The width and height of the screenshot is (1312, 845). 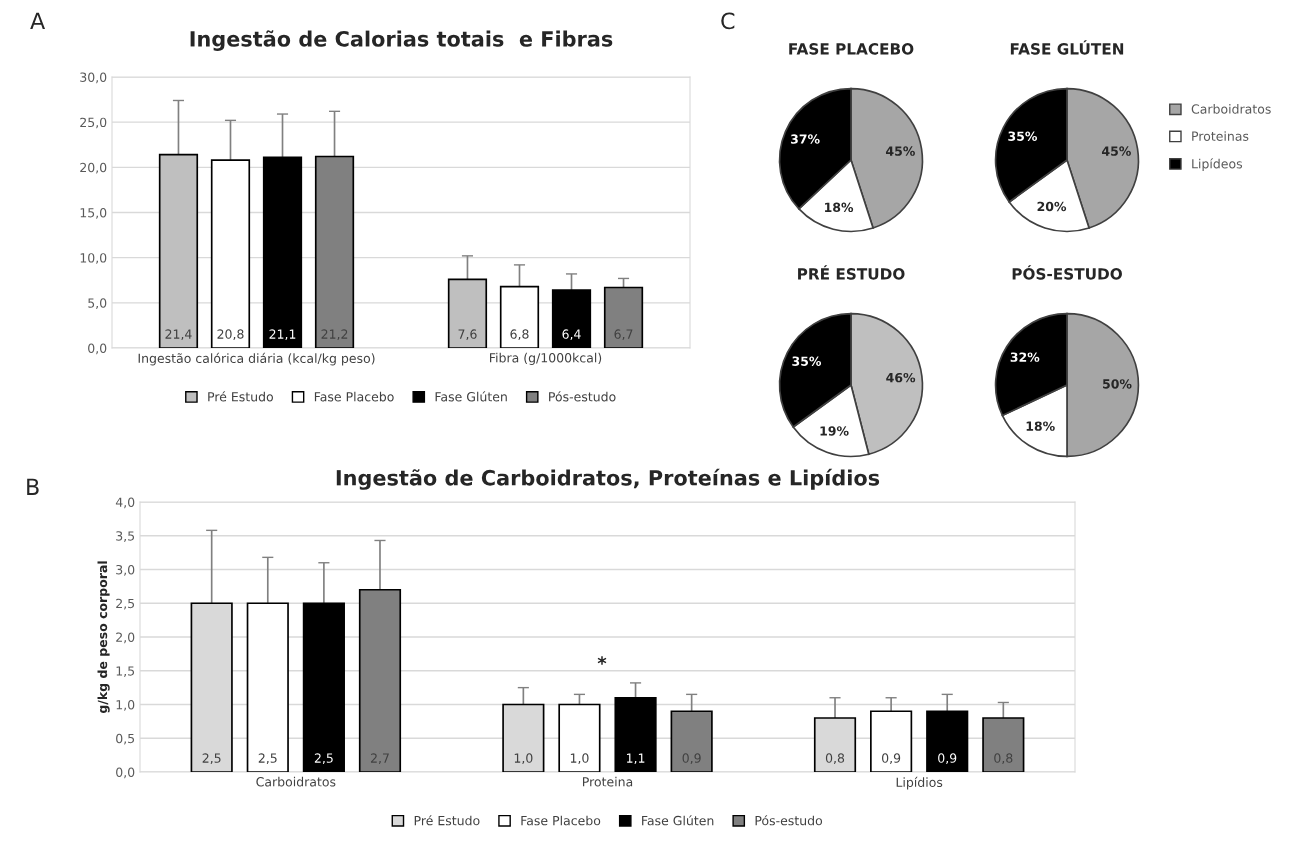 I want to click on data-label: 7,6, so click(x=467, y=335).